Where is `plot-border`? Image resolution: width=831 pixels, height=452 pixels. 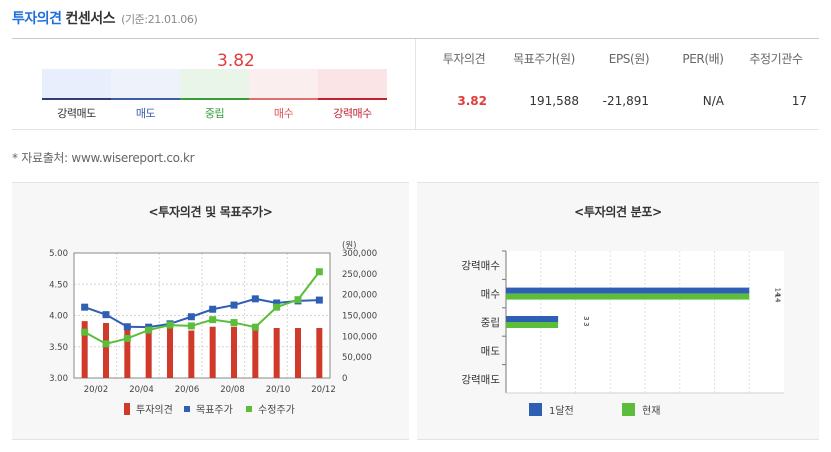 plot-border is located at coordinates (202, 315).